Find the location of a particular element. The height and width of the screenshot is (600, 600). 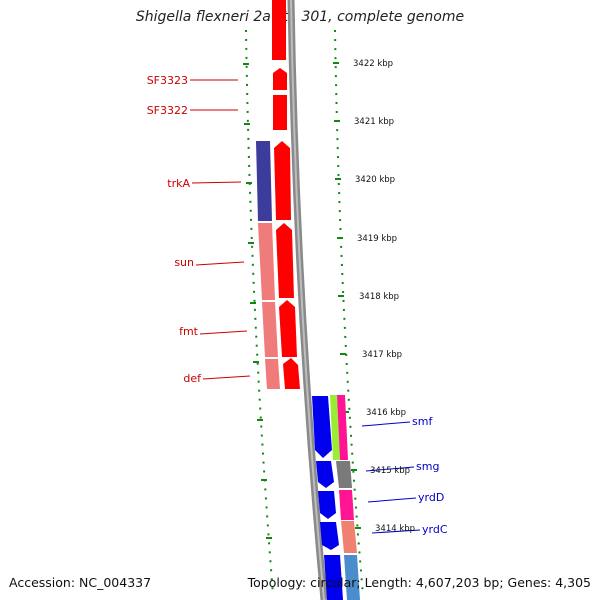

gene-label-smg: smg is located at coordinates (427, 466).